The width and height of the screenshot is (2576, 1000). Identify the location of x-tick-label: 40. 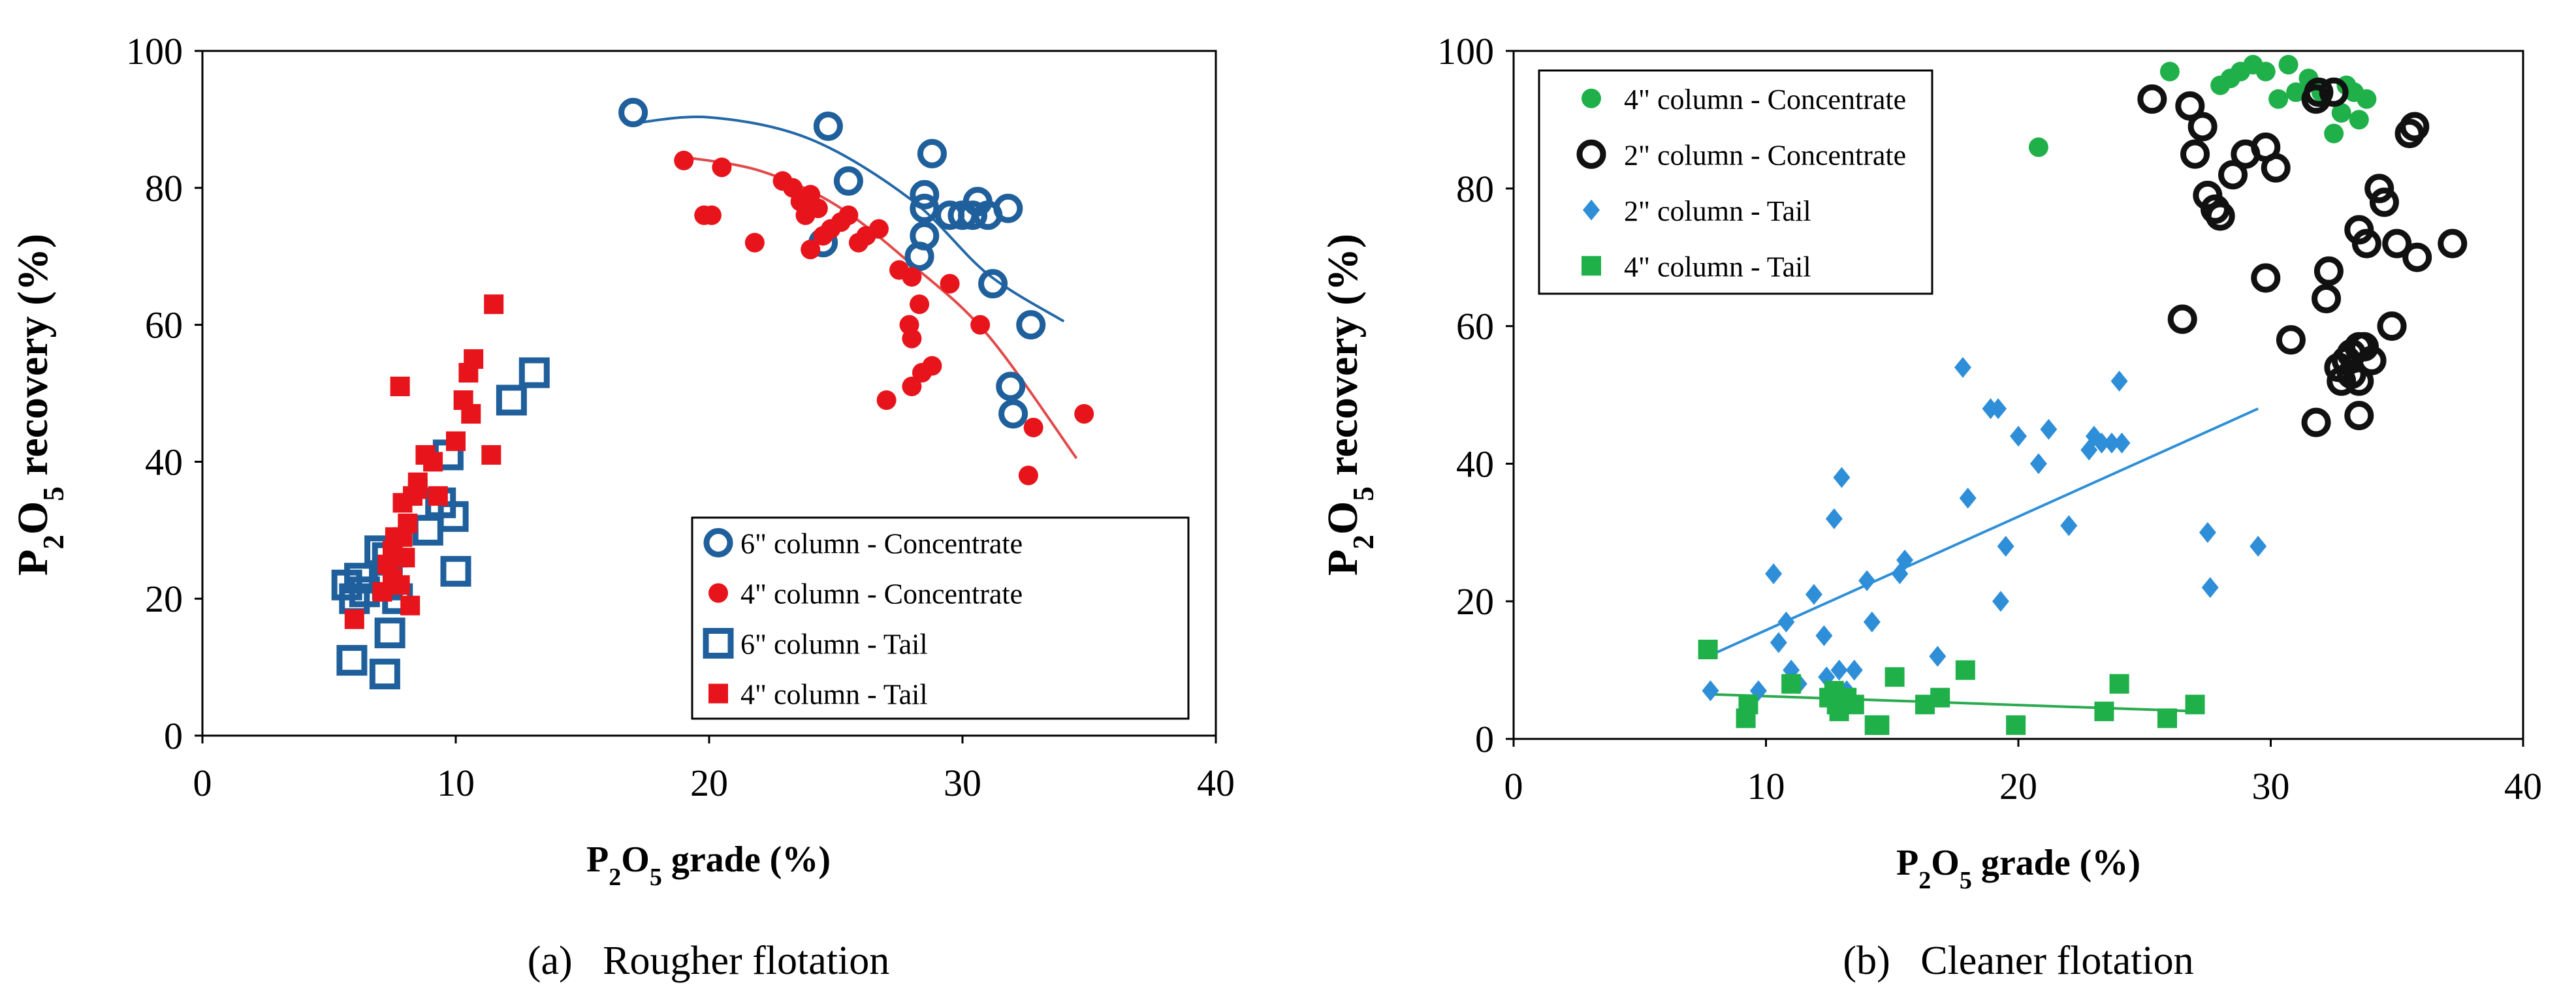
(1216, 783).